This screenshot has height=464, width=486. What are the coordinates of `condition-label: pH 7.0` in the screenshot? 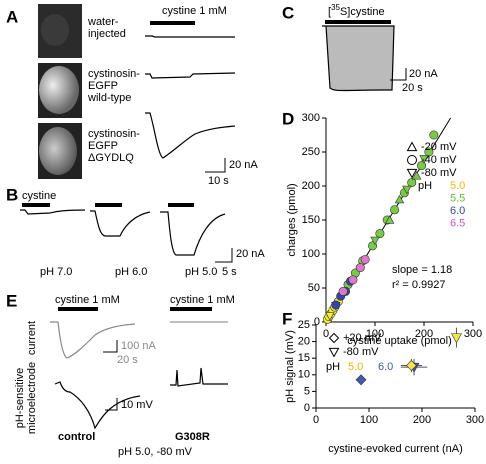 It's located at (56, 272).